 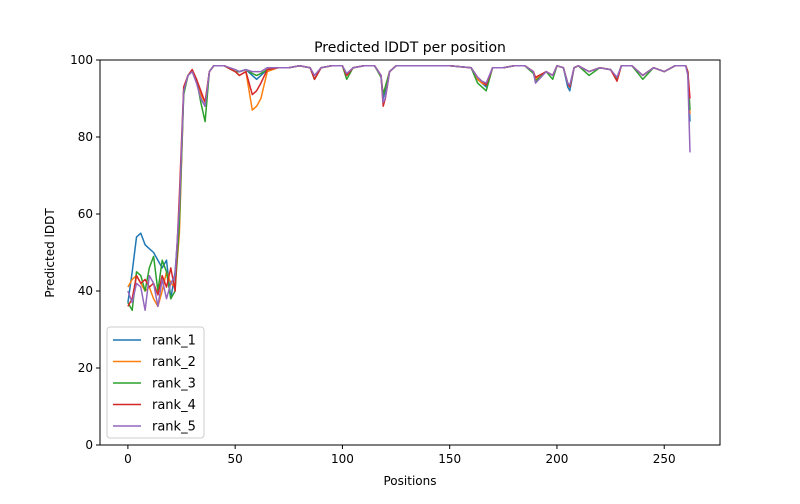 What do you see at coordinates (85, 252) in the screenshot?
I see `y-axis-ticks: 0 20 40 60 80 100` at bounding box center [85, 252].